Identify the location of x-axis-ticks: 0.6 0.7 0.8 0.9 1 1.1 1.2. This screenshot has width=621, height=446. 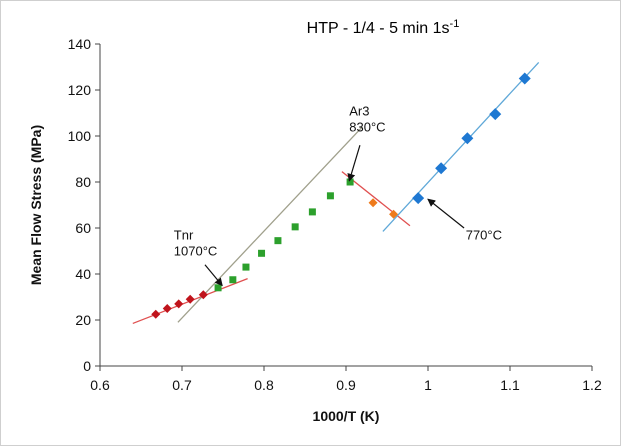
(346, 379).